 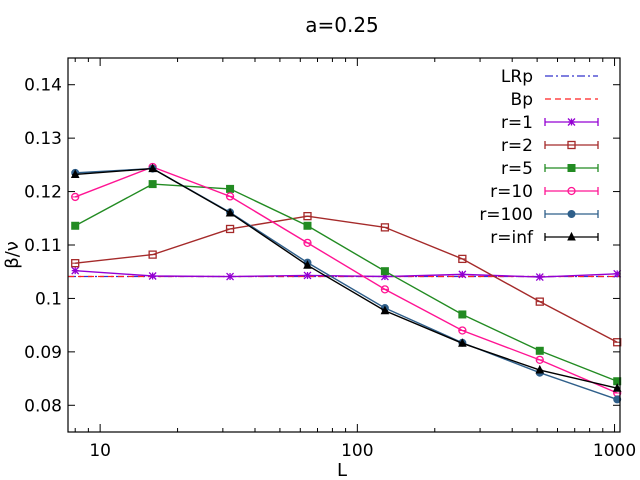 I want to click on y-axis-label: β/ν, so click(x=12, y=255).